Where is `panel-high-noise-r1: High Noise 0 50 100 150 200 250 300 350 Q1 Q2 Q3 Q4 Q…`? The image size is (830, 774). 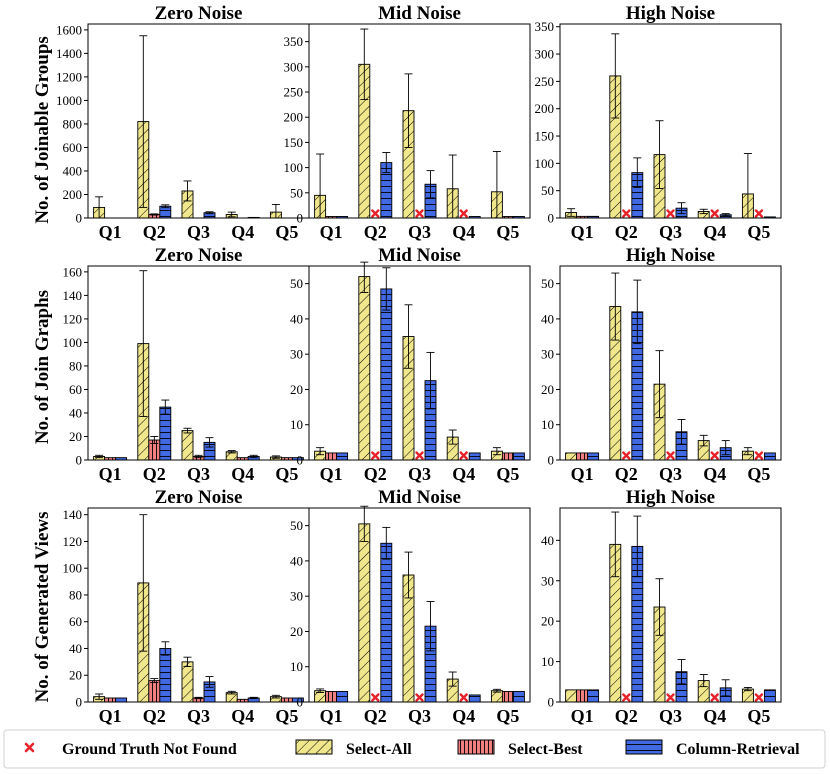
panel-high-noise-r1: High Noise 0 50 100 150 200 250 300 350 Q1 Q2 Q3 Q4 Q… is located at coordinates (658, 122).